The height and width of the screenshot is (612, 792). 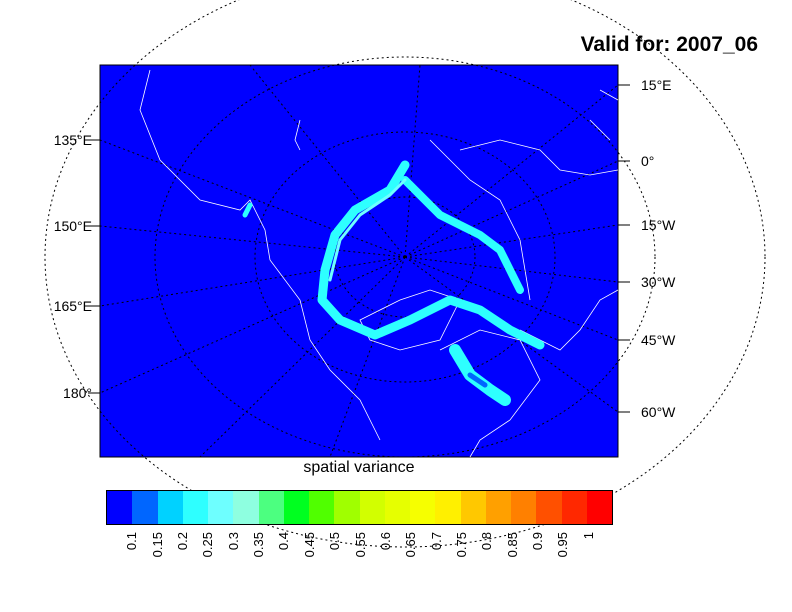 What do you see at coordinates (72, 140) in the screenshot?
I see `lon-label: 135°E` at bounding box center [72, 140].